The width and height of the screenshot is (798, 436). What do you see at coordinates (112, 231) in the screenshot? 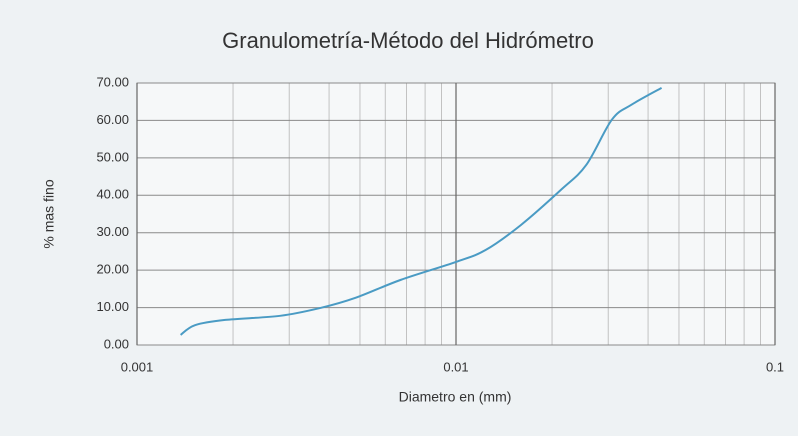
I see `y-tick-label: 30.00` at bounding box center [112, 231].